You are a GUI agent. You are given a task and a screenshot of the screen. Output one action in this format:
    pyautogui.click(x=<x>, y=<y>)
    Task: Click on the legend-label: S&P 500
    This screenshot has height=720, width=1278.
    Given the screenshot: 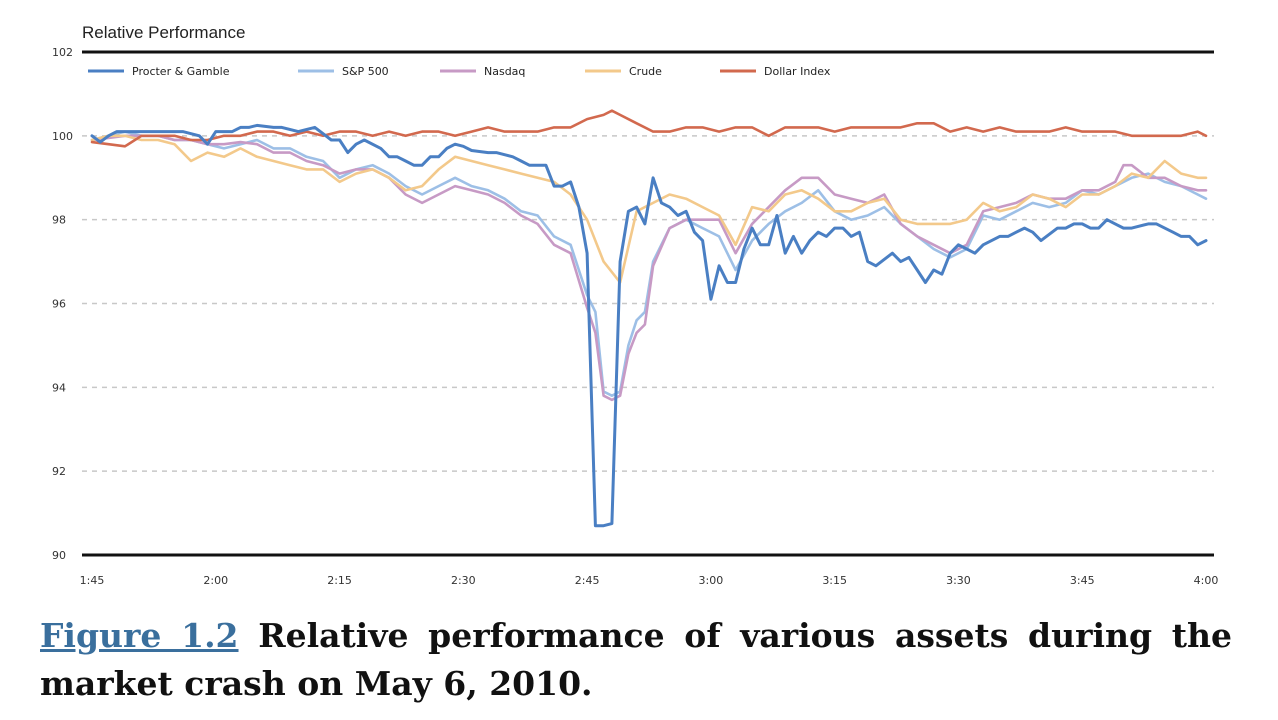 What is the action you would take?
    pyautogui.click(x=365, y=71)
    